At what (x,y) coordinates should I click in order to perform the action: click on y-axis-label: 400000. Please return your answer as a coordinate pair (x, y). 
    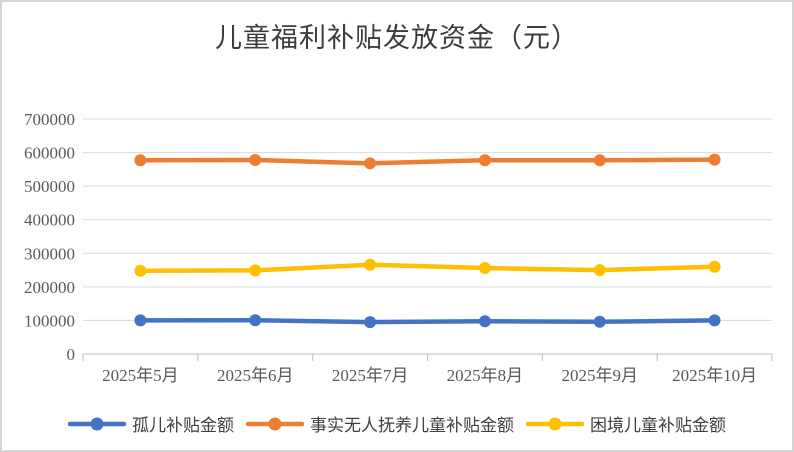
    Looking at the image, I should click on (49, 220).